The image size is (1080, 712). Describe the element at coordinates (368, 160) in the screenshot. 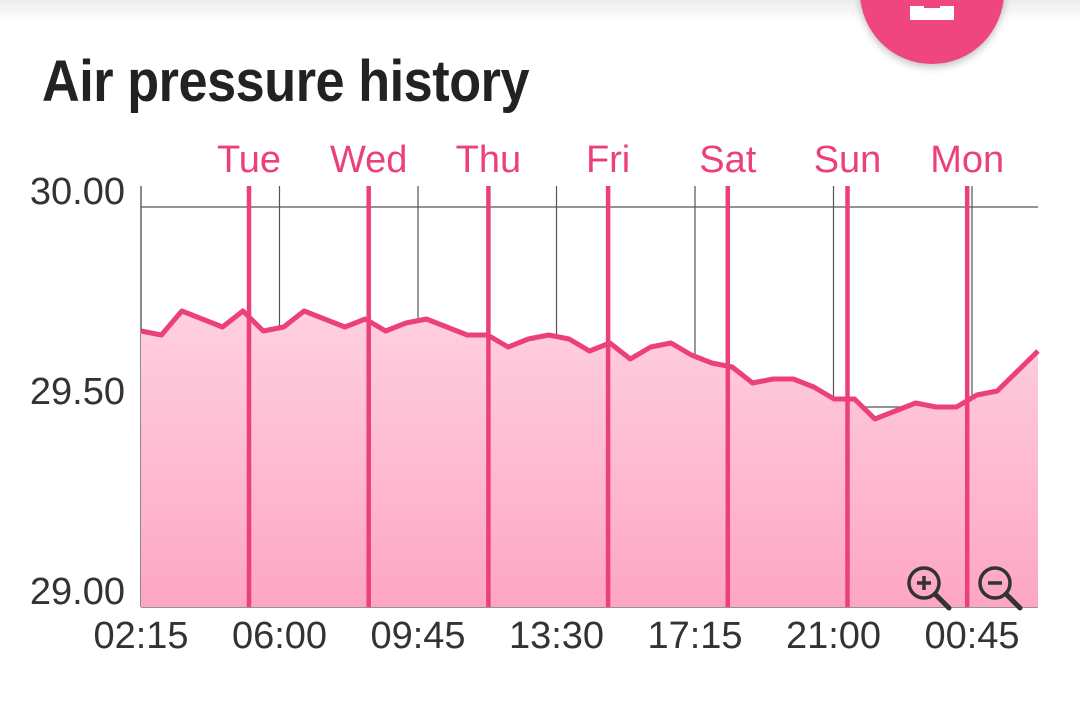

I see `day-marker-label: Wed` at that location.